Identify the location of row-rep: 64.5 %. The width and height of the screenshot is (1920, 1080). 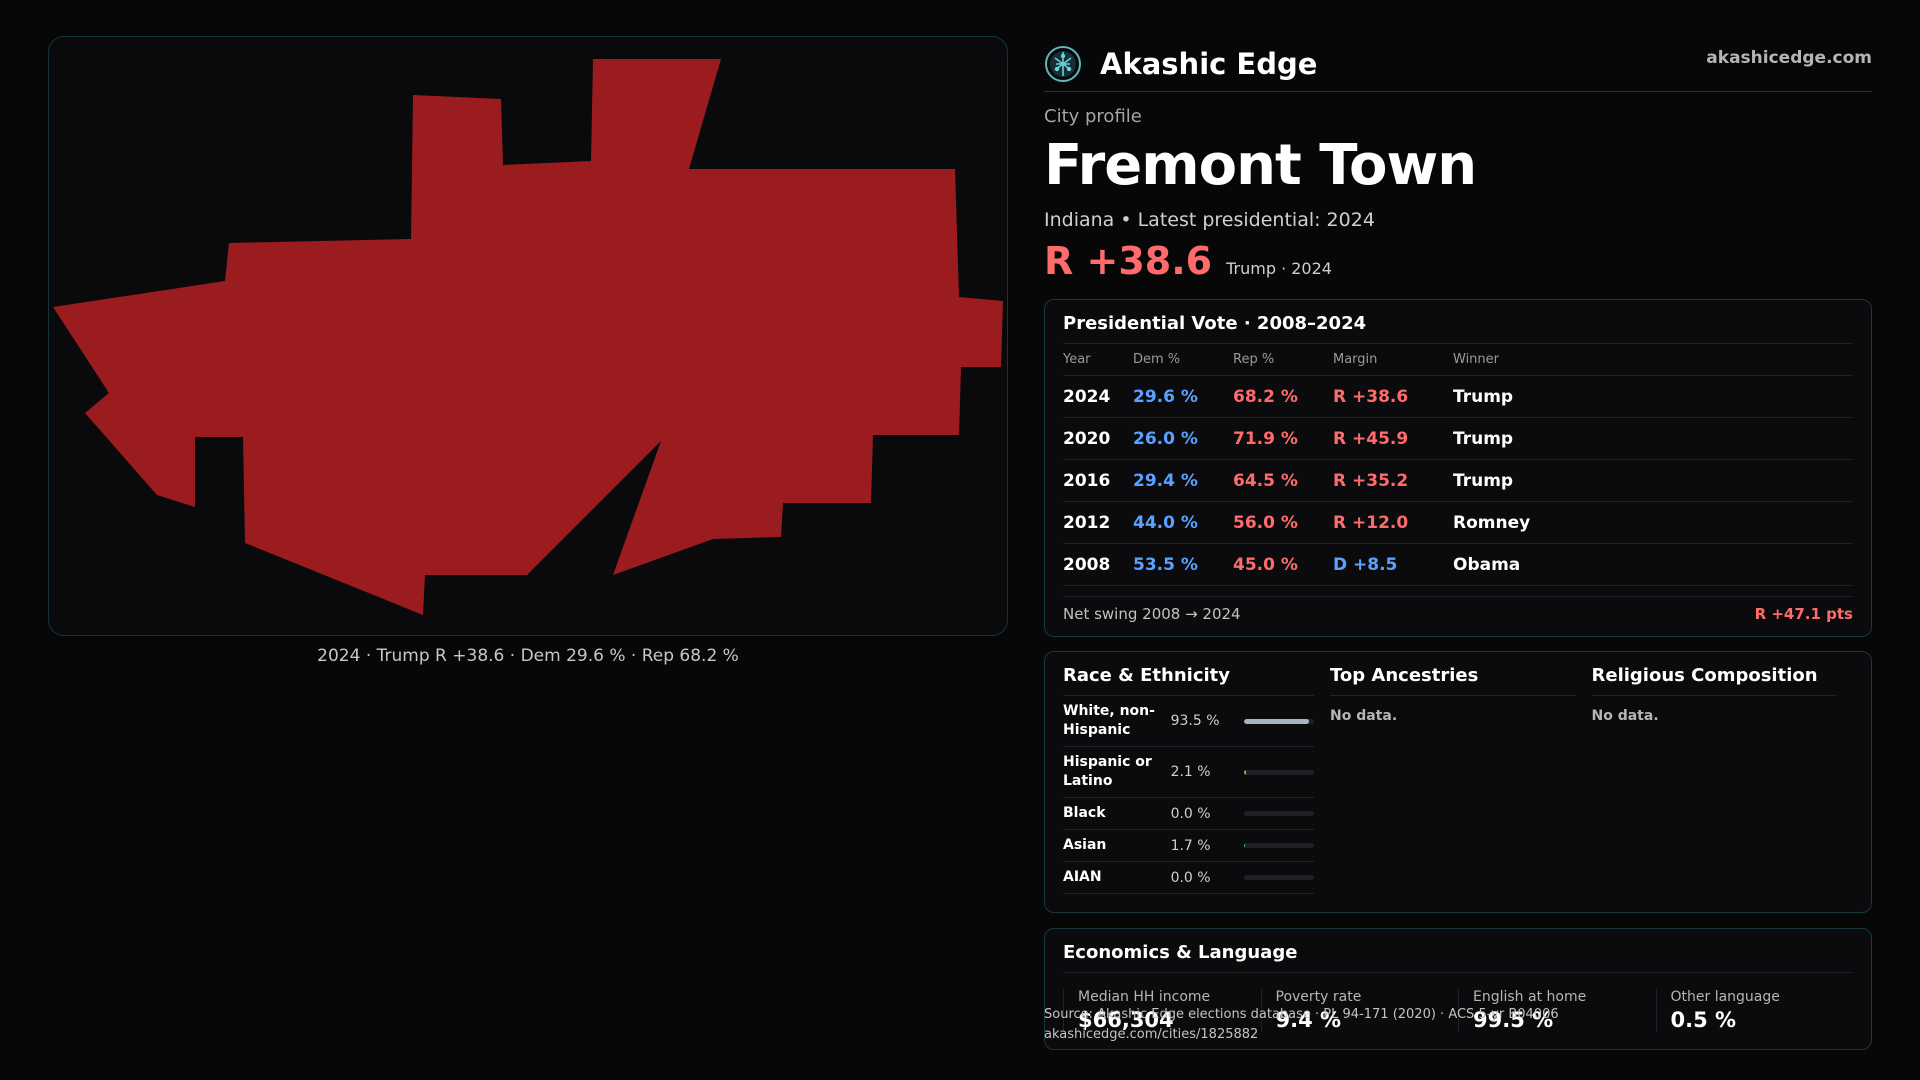
(1265, 480).